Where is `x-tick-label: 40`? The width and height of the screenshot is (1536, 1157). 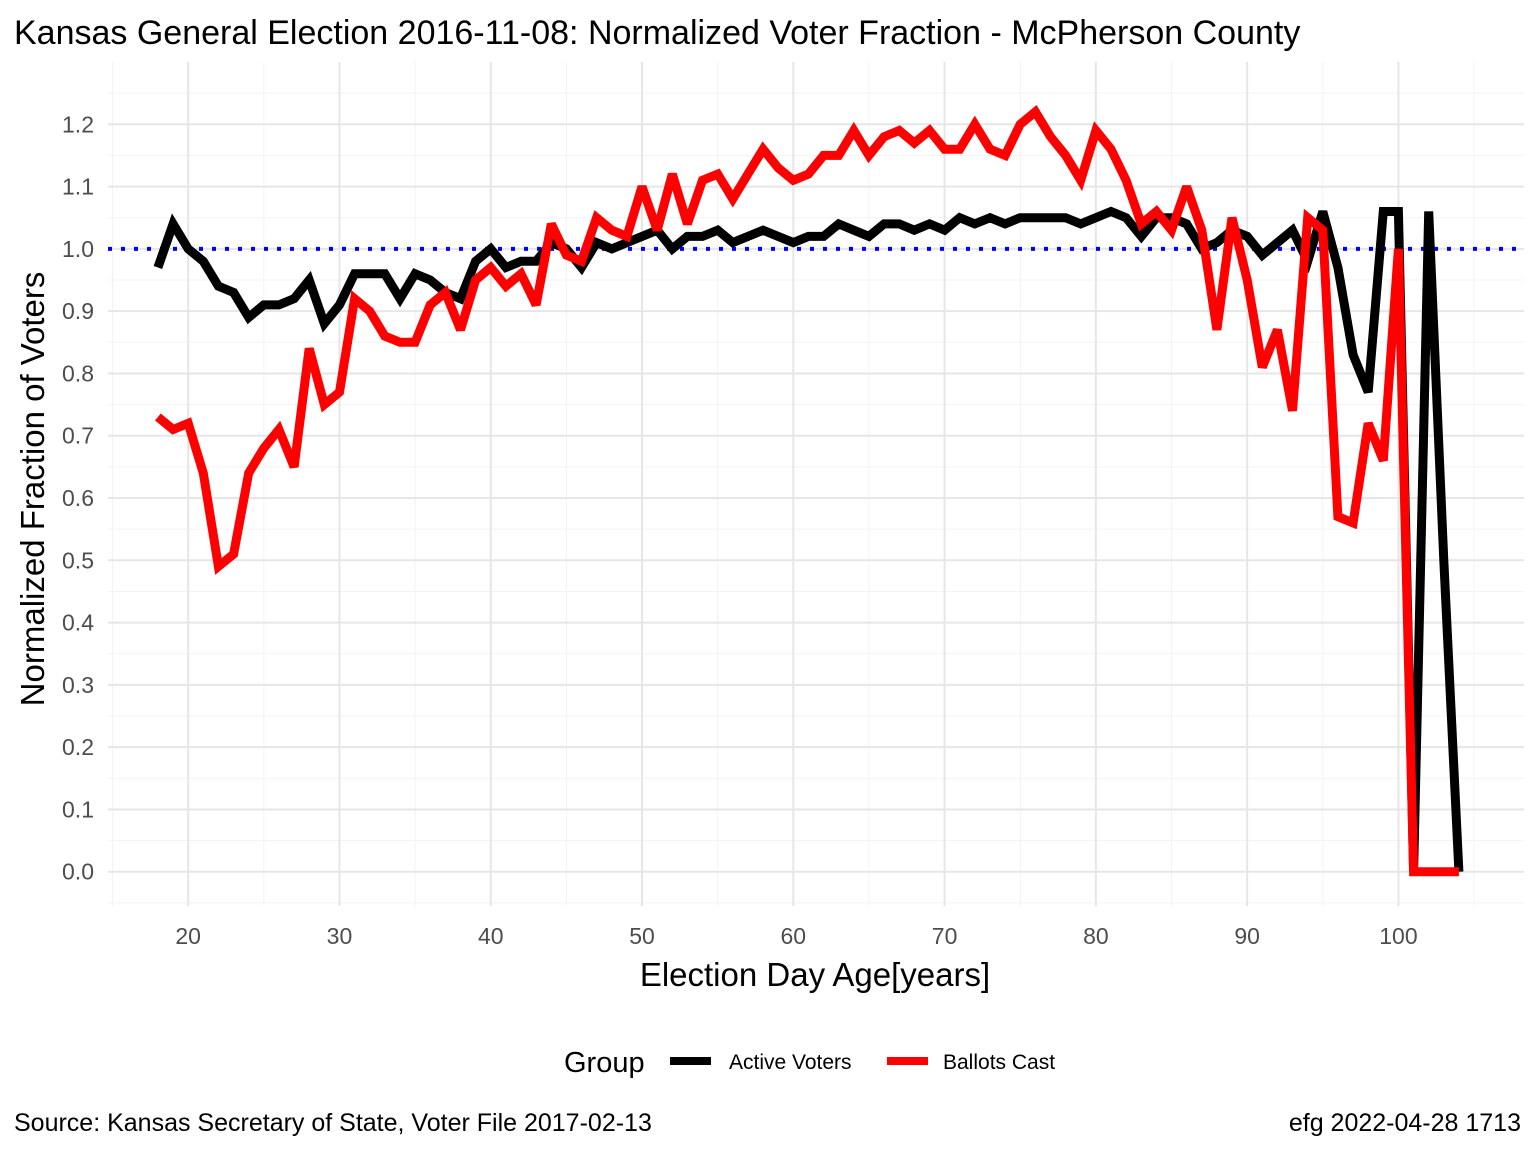 x-tick-label: 40 is located at coordinates (491, 936).